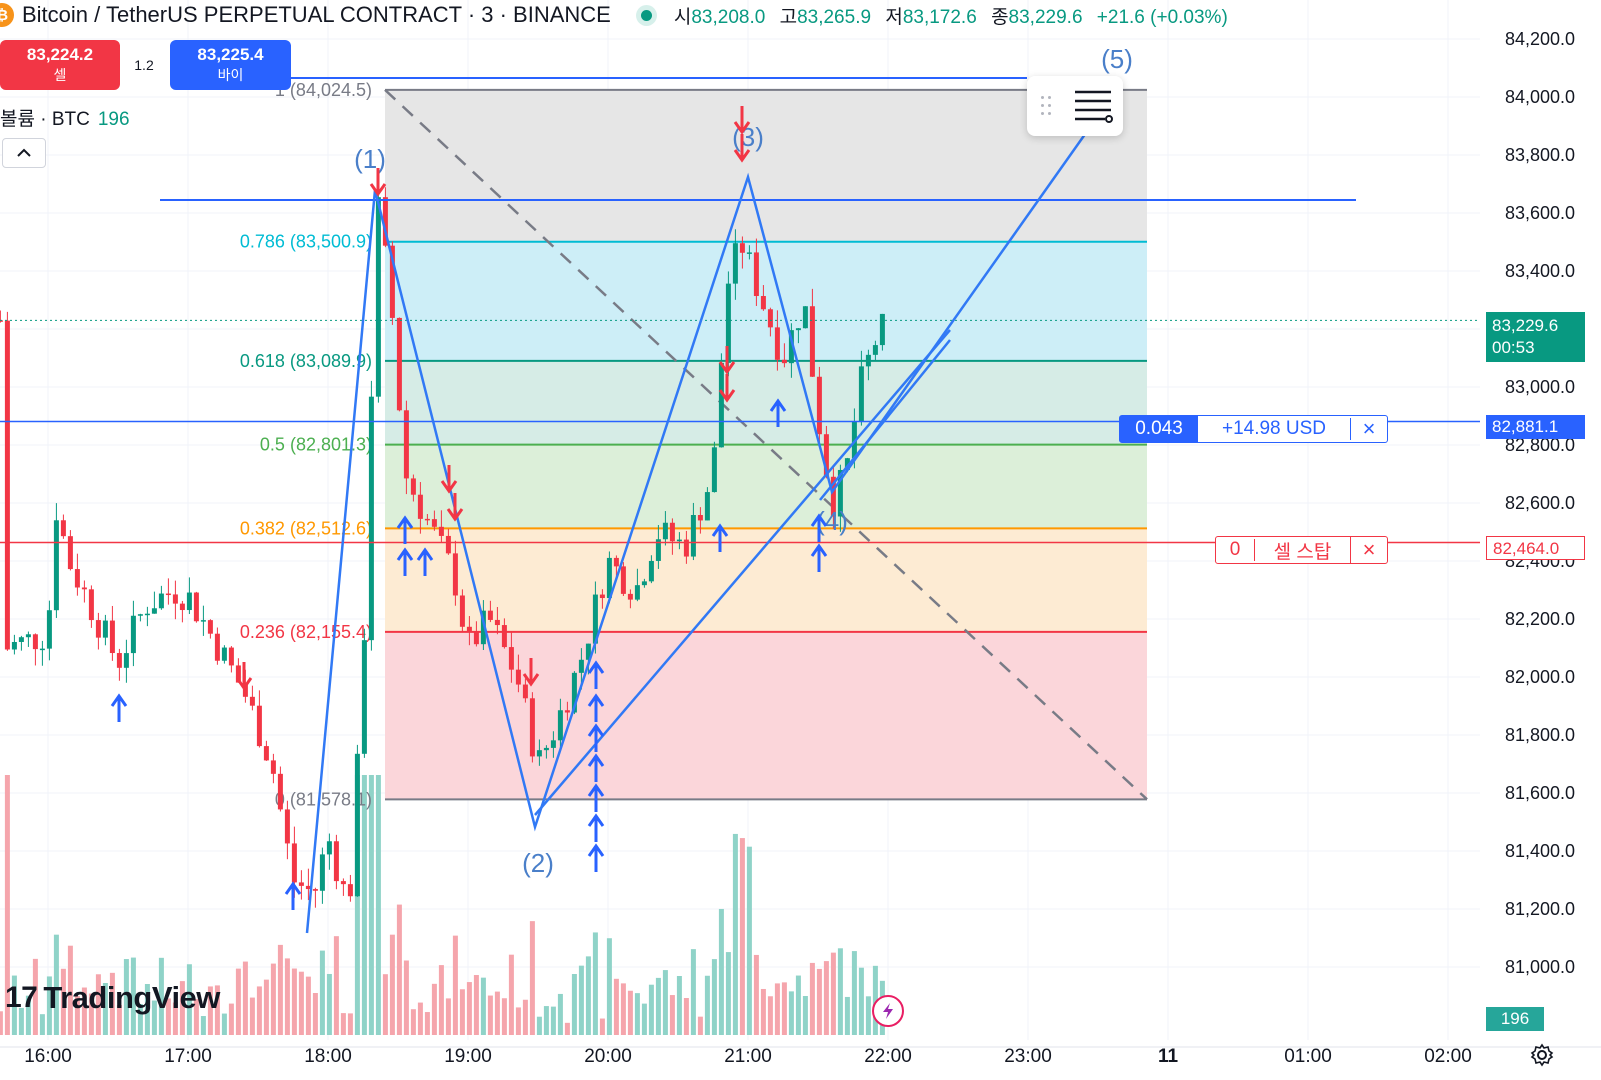 This screenshot has width=1601, height=1080. Describe the element at coordinates (24, 153) in the screenshot. I see `collapse-legend-button` at that location.